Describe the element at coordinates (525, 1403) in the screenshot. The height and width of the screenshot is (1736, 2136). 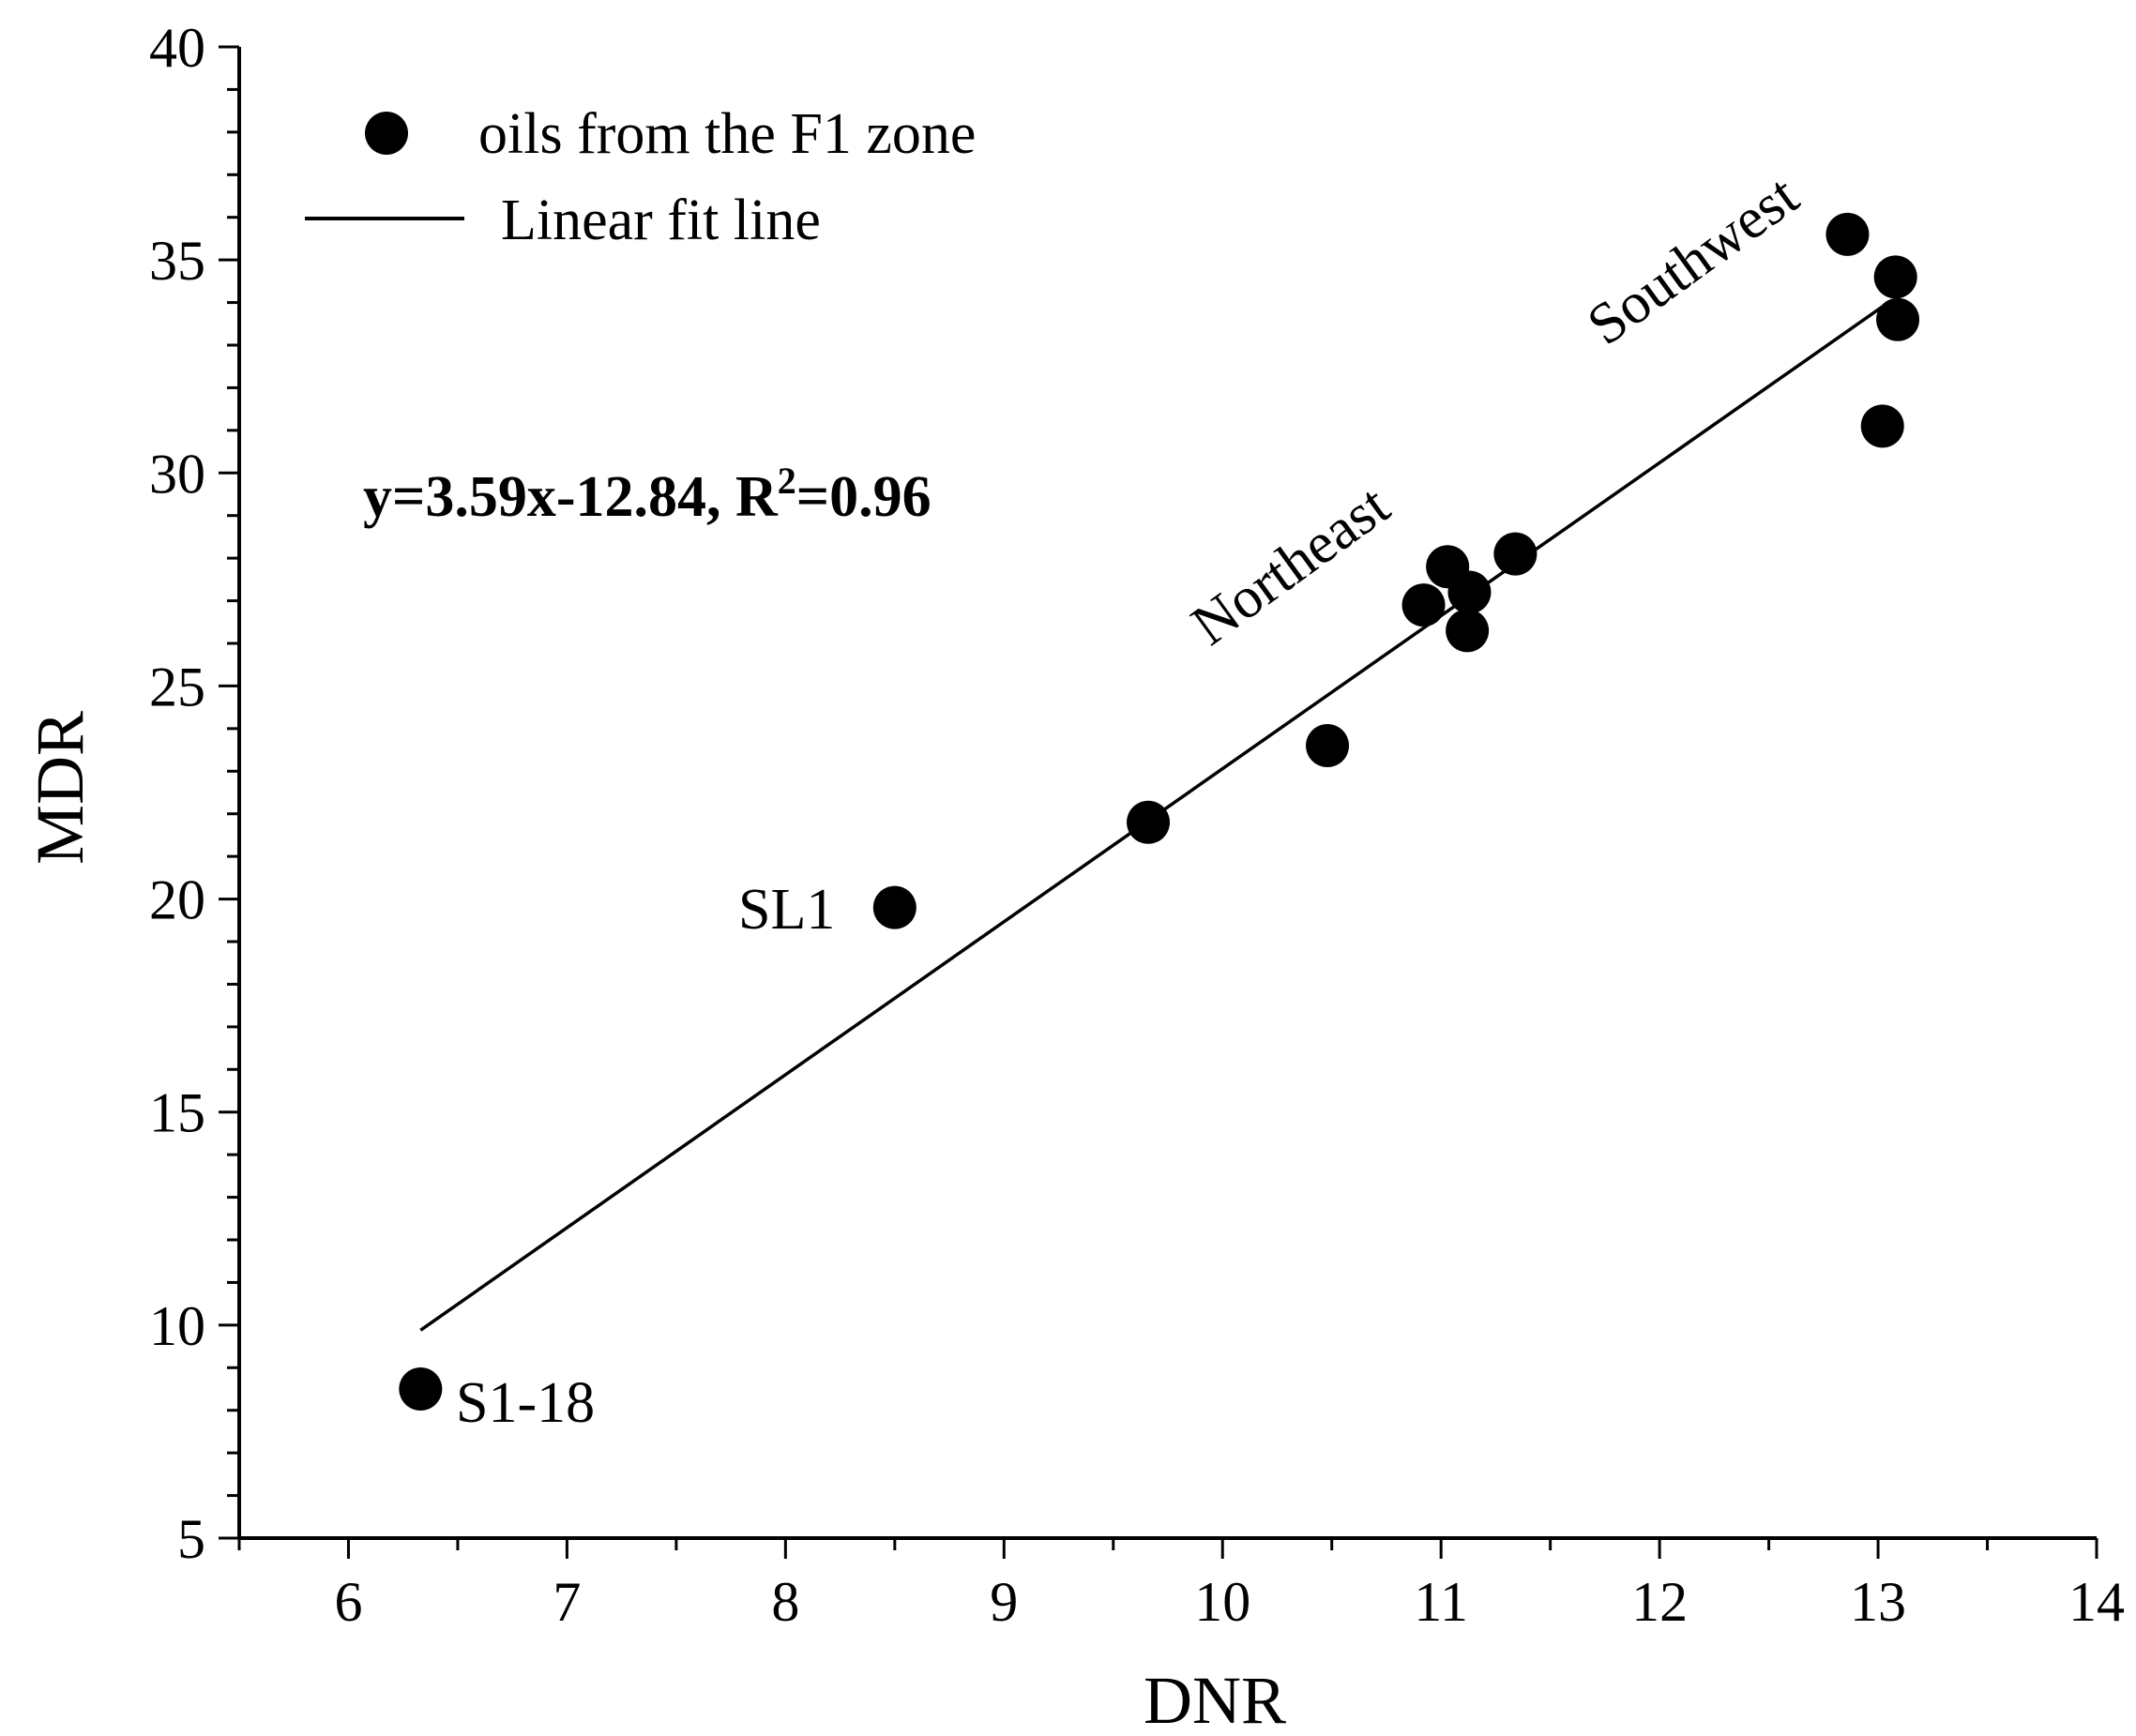
I see `point-label-s1-18: S1-18` at that location.